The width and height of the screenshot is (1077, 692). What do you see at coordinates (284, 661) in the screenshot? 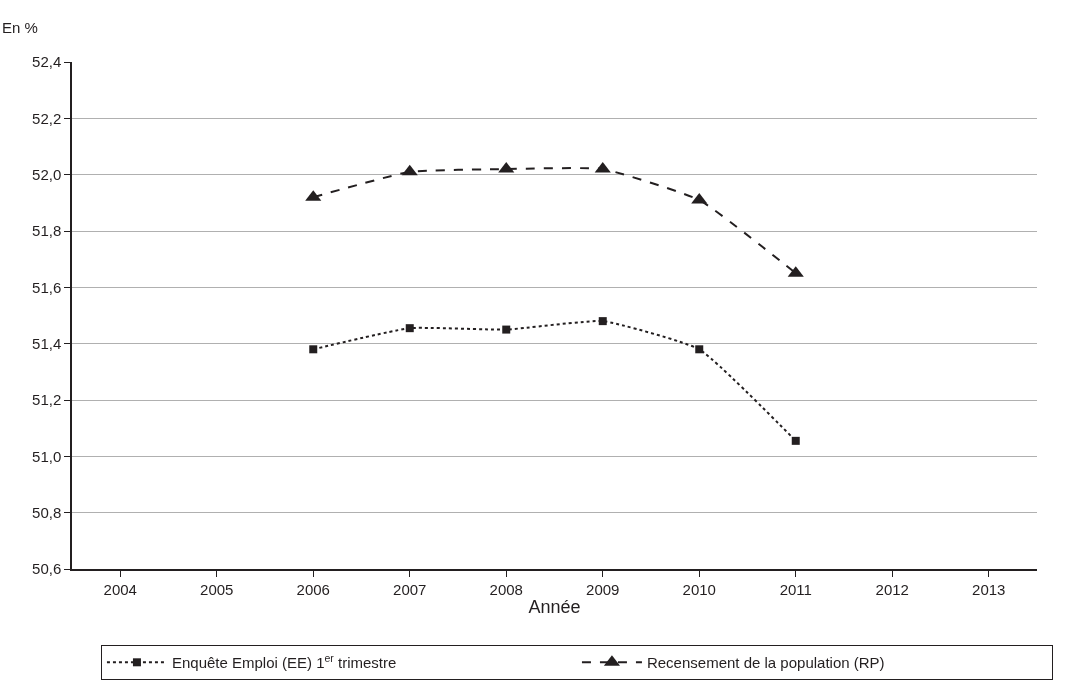
I see `legend-label: Enquête Emploi (EE) 1$^{er}$ trimestre` at bounding box center [284, 661].